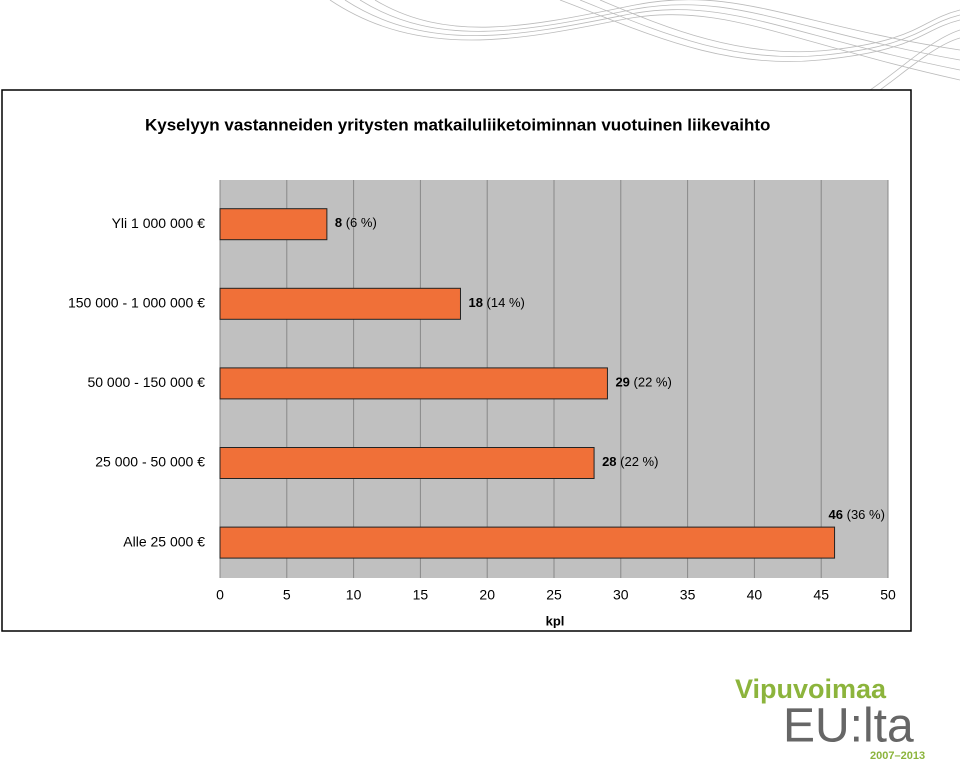 The image size is (960, 762). What do you see at coordinates (821, 595) in the screenshot?
I see `x-tick-label: 45` at bounding box center [821, 595].